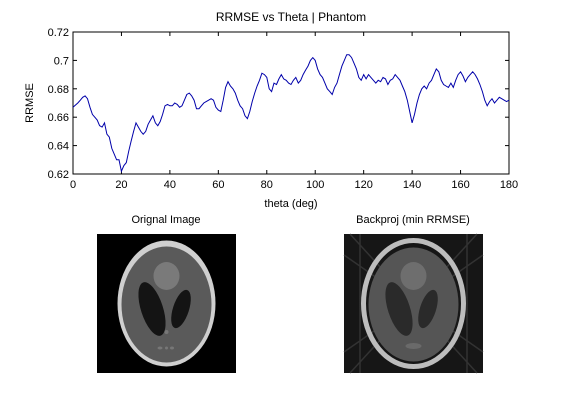 This screenshot has width=561, height=420. I want to click on backproj-image-title: Backproj (min RRMSE), so click(413, 220).